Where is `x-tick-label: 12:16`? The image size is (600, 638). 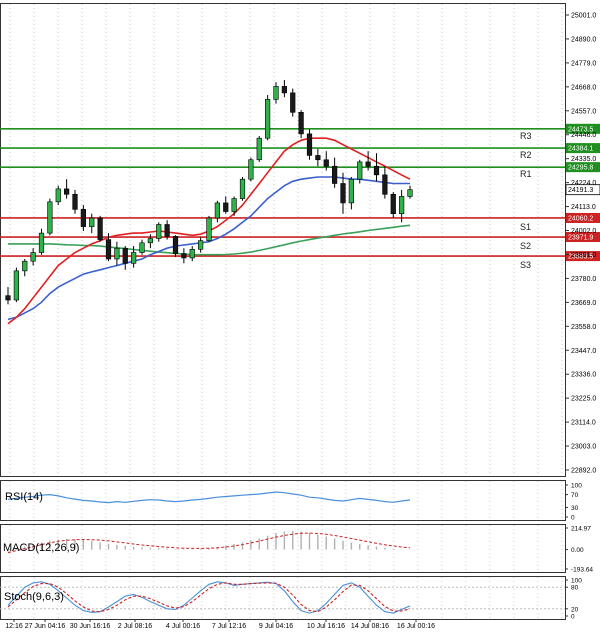
x-tick-label: 12:16 is located at coordinates (14, 626).